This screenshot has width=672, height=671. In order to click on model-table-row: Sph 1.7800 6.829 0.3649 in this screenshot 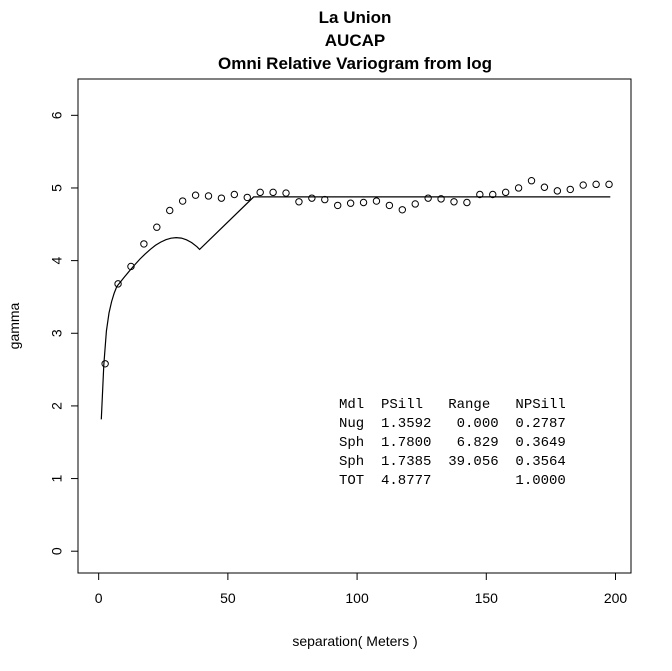, I will do `click(452, 443)`.